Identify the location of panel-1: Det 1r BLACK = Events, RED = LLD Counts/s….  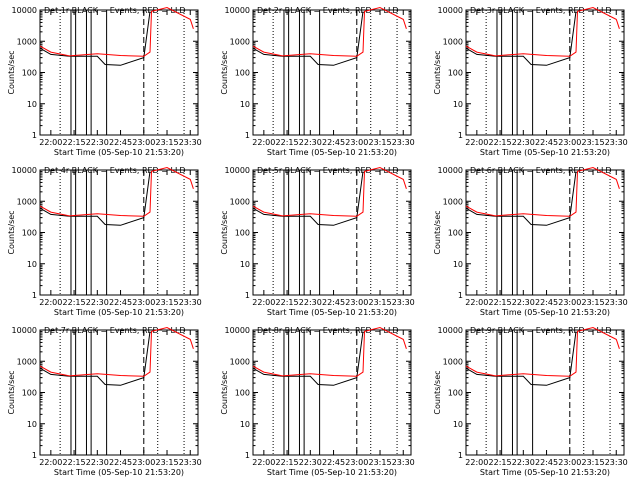
(104, 81).